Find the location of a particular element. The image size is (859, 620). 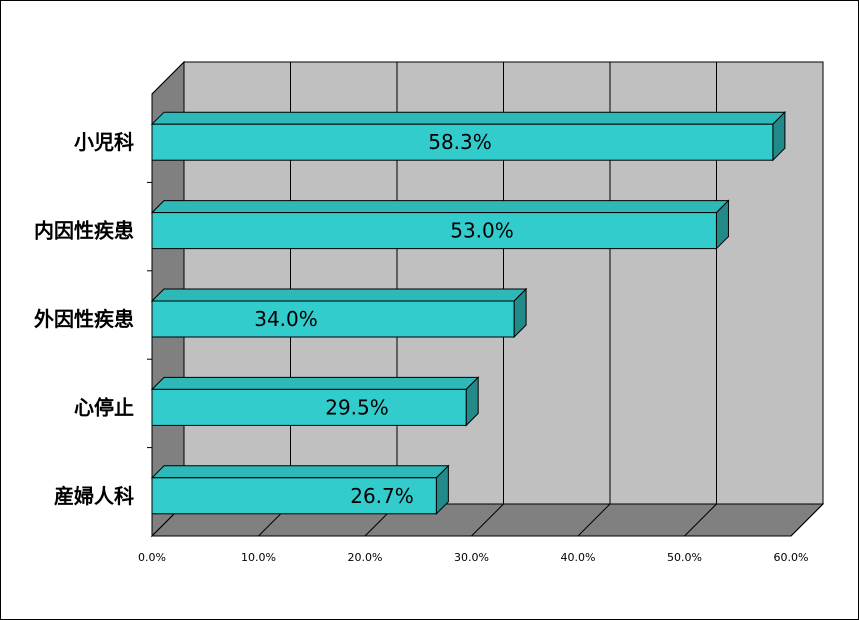

wall-edge is located at coordinates (168, 78).